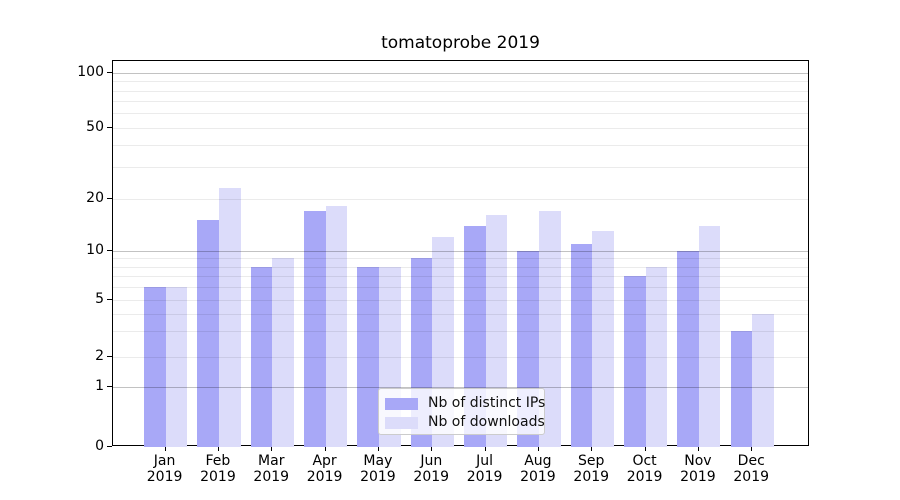  What do you see at coordinates (401, 422) in the screenshot?
I see `legend-swatch-downloads` at bounding box center [401, 422].